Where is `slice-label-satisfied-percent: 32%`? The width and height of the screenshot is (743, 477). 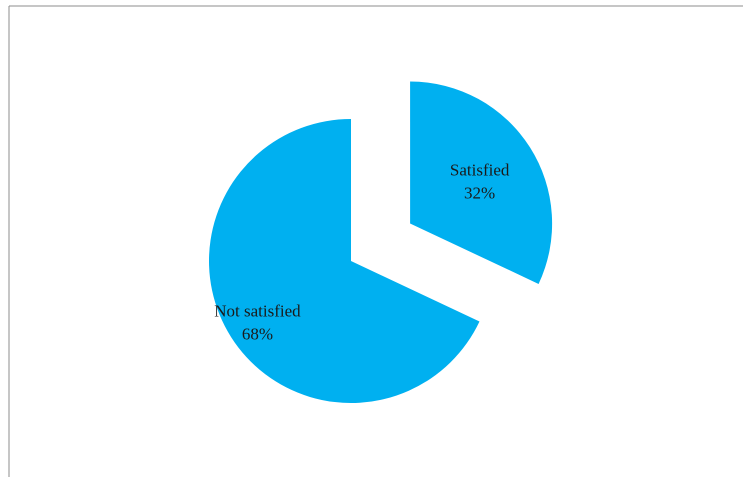 slice-label-satisfied-percent: 32% is located at coordinates (479, 192).